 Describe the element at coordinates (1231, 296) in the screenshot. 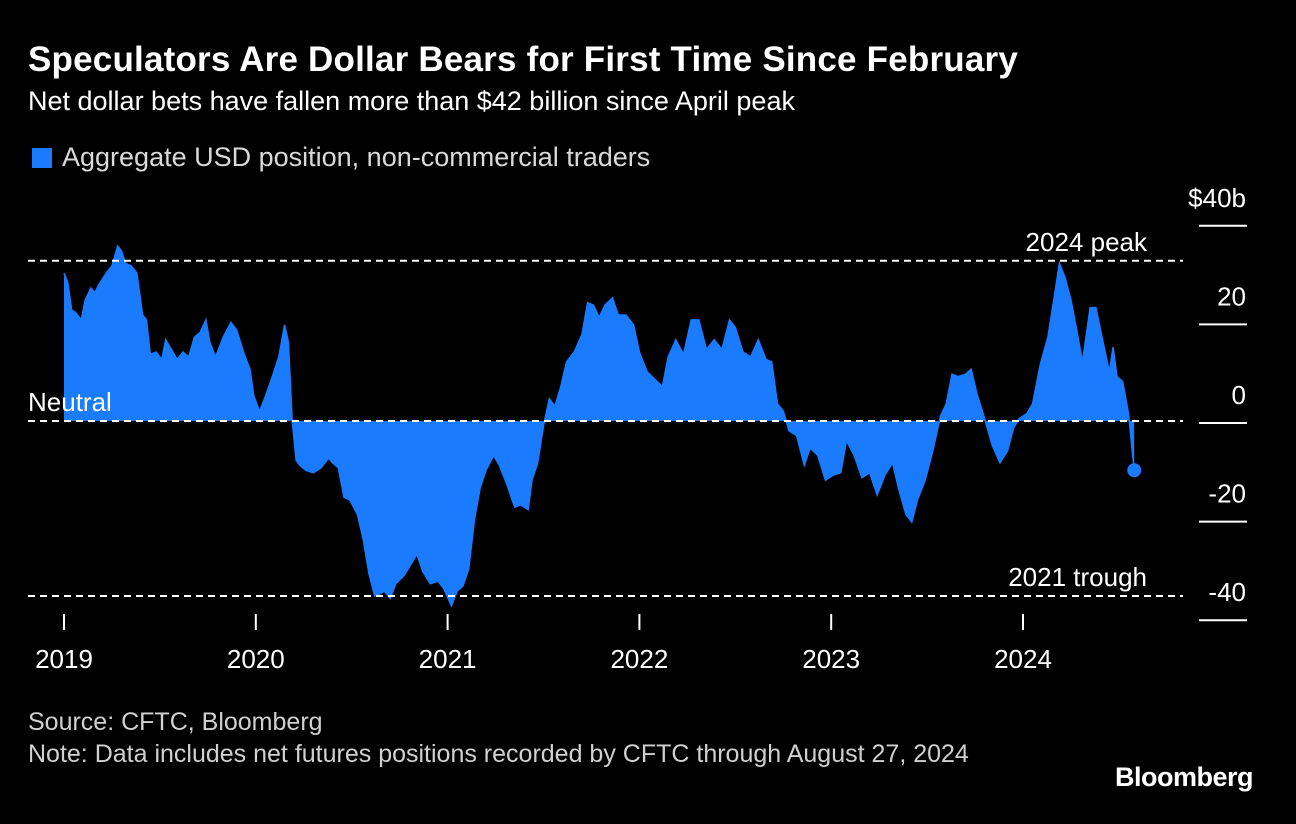

I see `y-tick-label: 20` at that location.